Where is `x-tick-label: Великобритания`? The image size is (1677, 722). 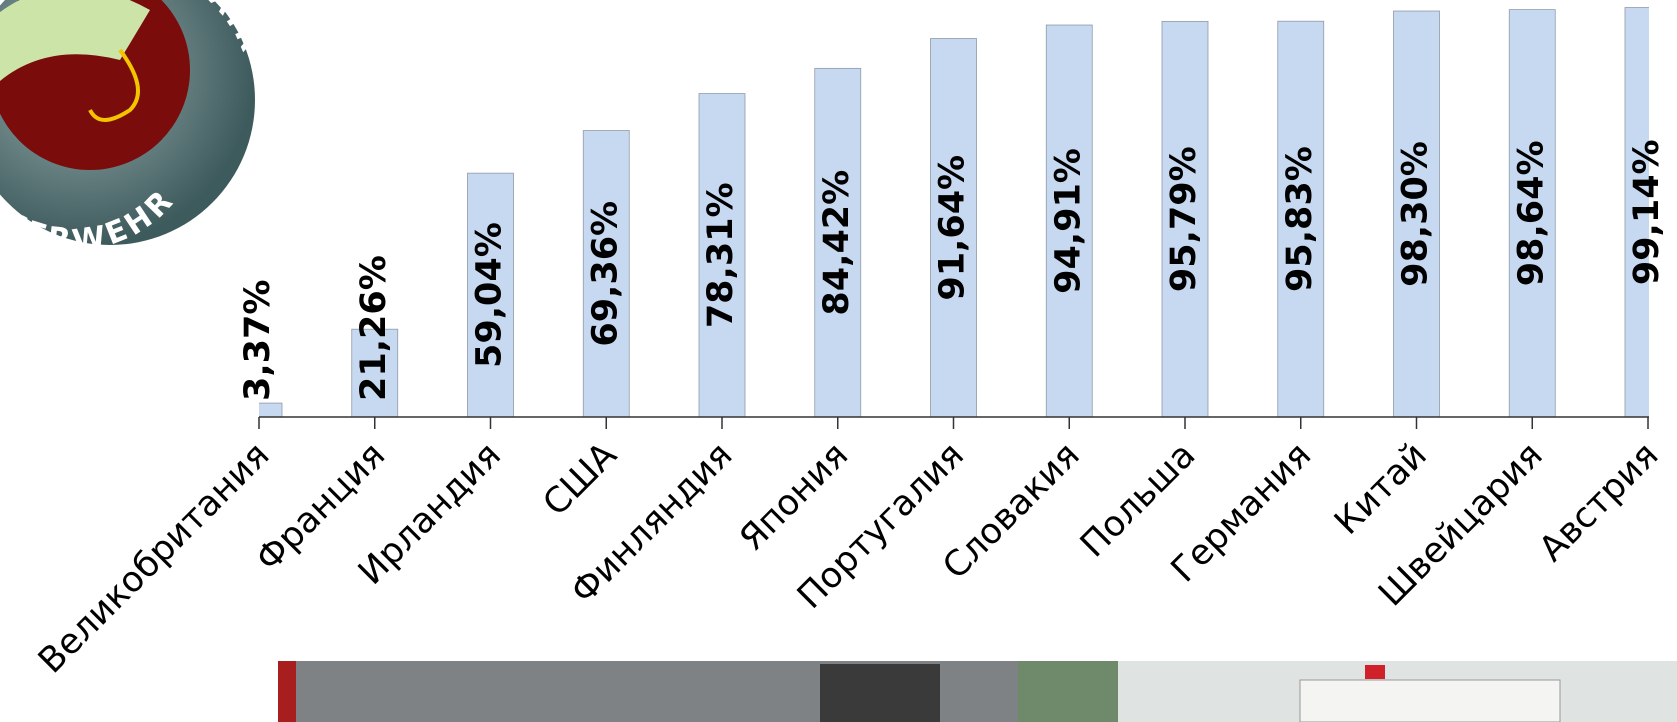 x-tick-label: Великобритания is located at coordinates (154, 558).